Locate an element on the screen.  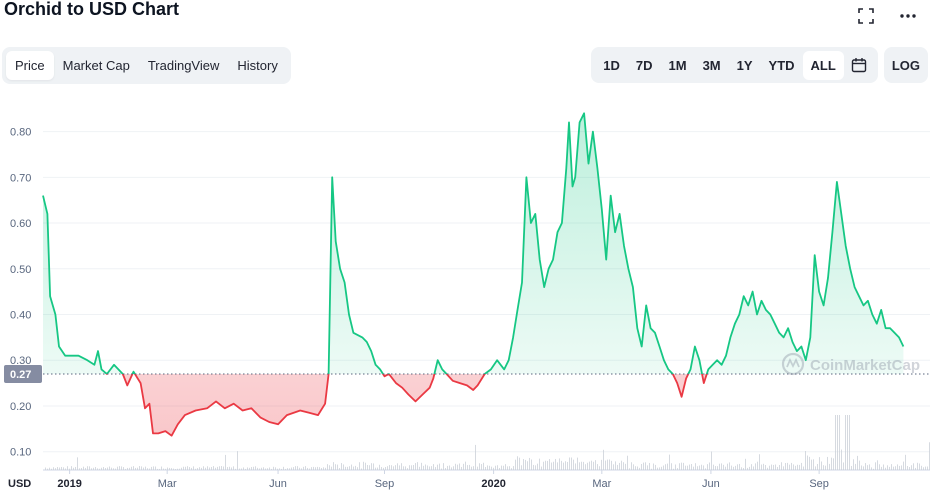
tab-price: Price is located at coordinates (30, 65).